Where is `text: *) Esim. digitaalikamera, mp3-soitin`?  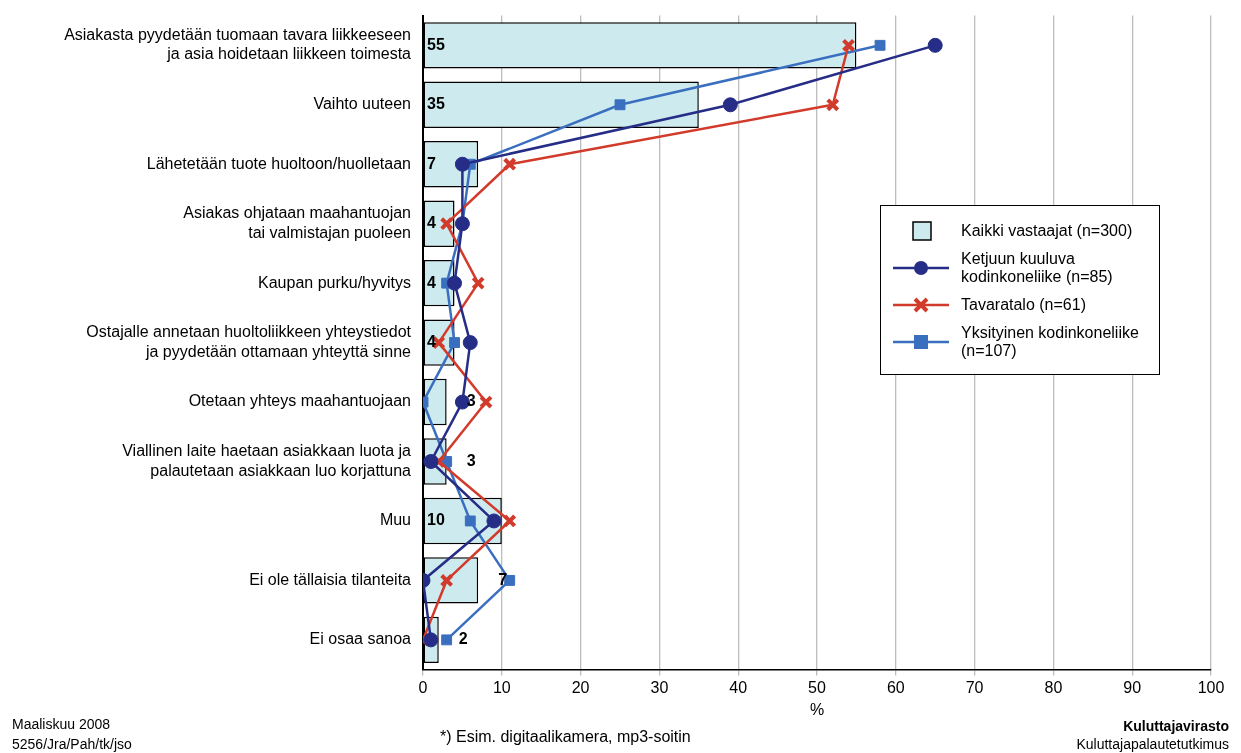 text: *) Esim. digitaalikamera, mp3-soitin is located at coordinates (565, 737).